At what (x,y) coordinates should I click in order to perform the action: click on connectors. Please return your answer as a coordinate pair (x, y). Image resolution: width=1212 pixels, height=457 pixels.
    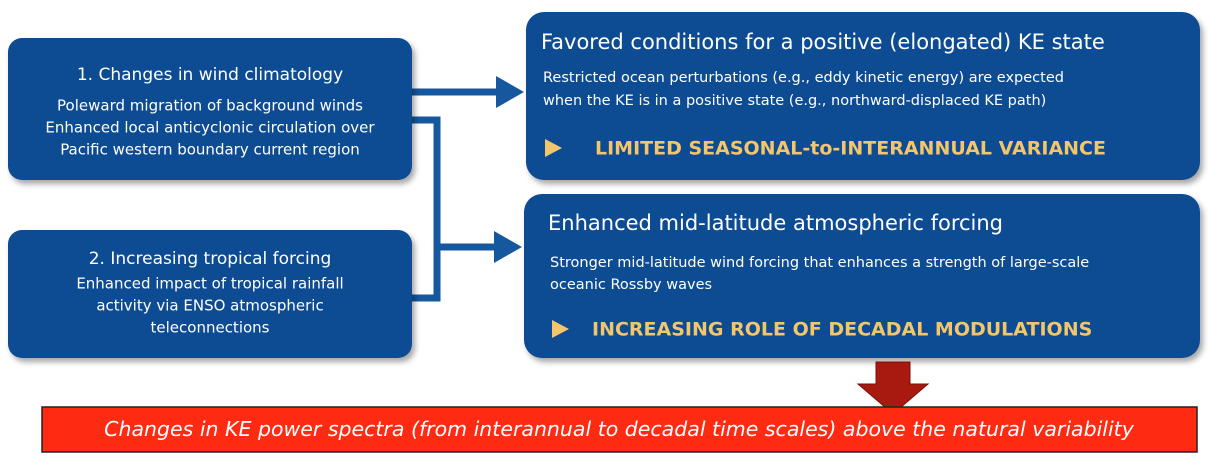
    Looking at the image, I should click on (456, 195).